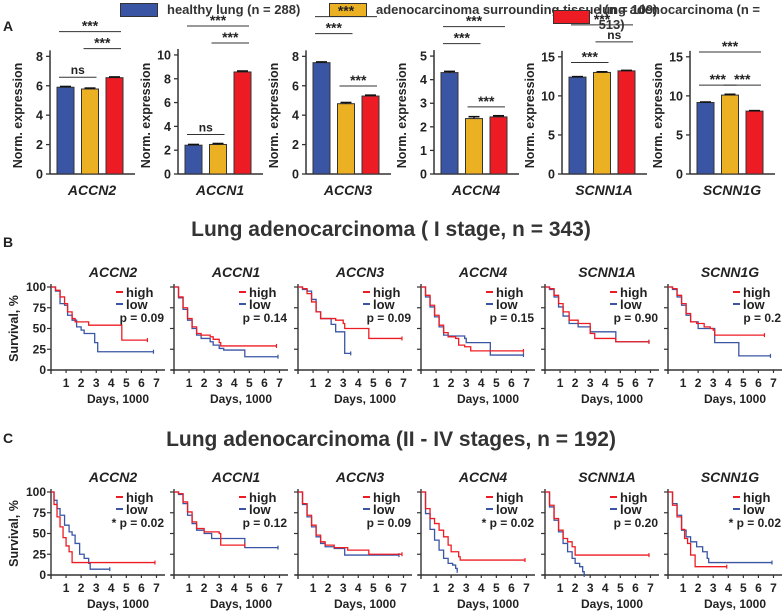 This screenshot has width=782, height=613. I want to click on legend-swatch, so click(139, 9).